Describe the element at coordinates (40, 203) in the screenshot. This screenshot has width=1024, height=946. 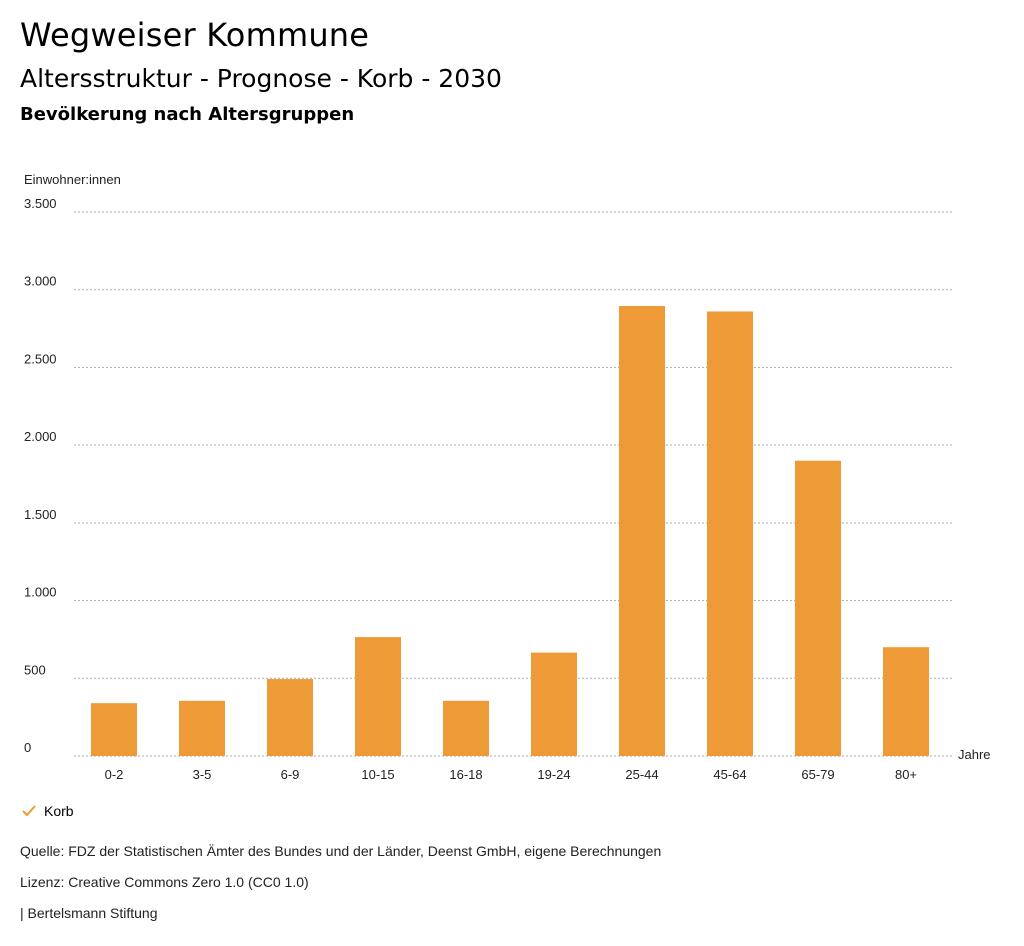
I see `y-tick-label: 3.500` at that location.